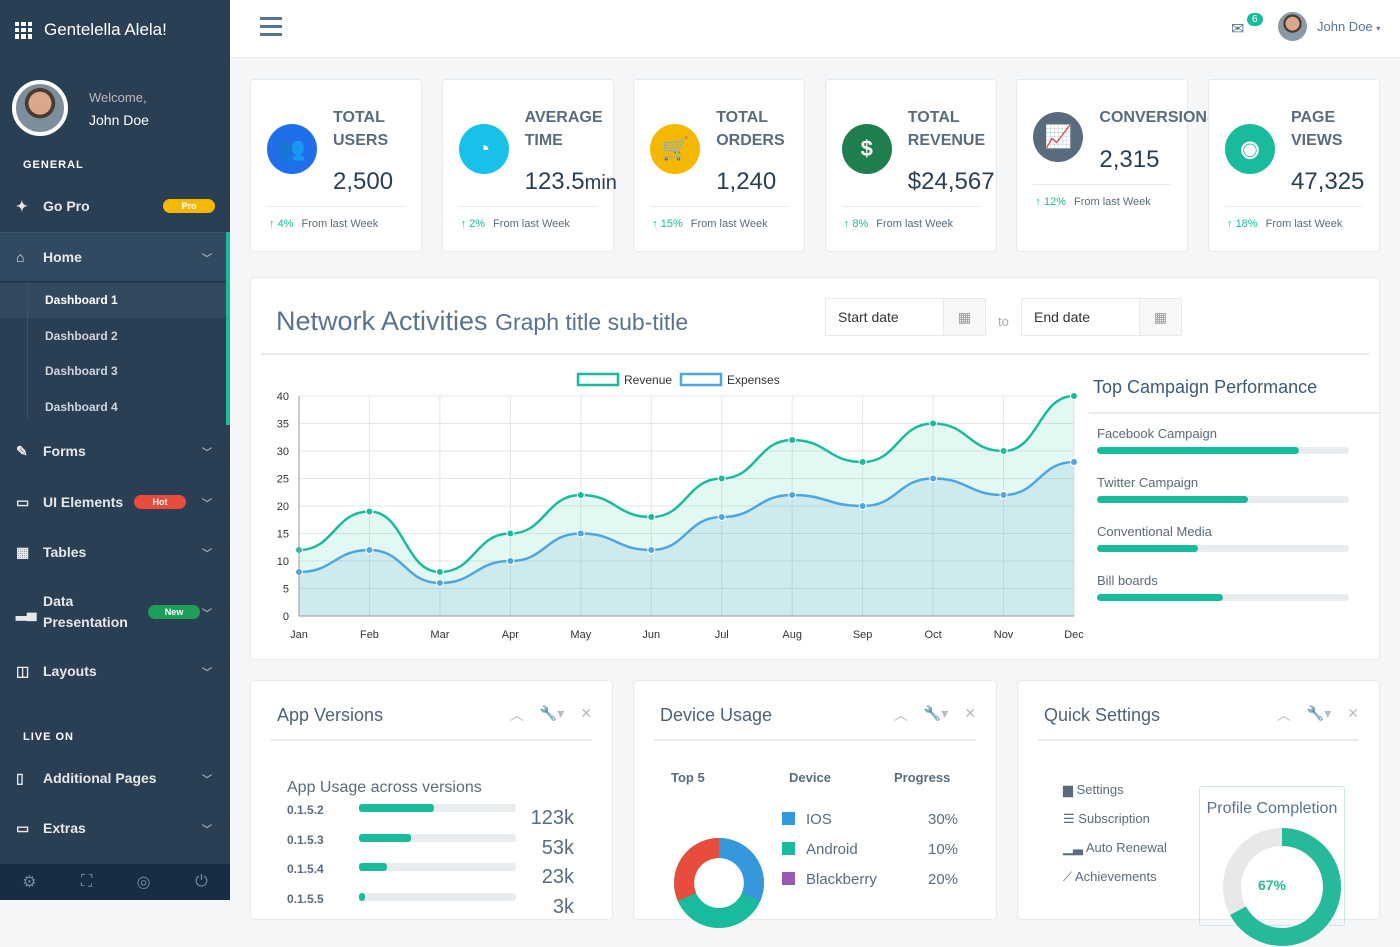 The height and width of the screenshot is (947, 1400). I want to click on settings-icon: ⚙, so click(29, 882).